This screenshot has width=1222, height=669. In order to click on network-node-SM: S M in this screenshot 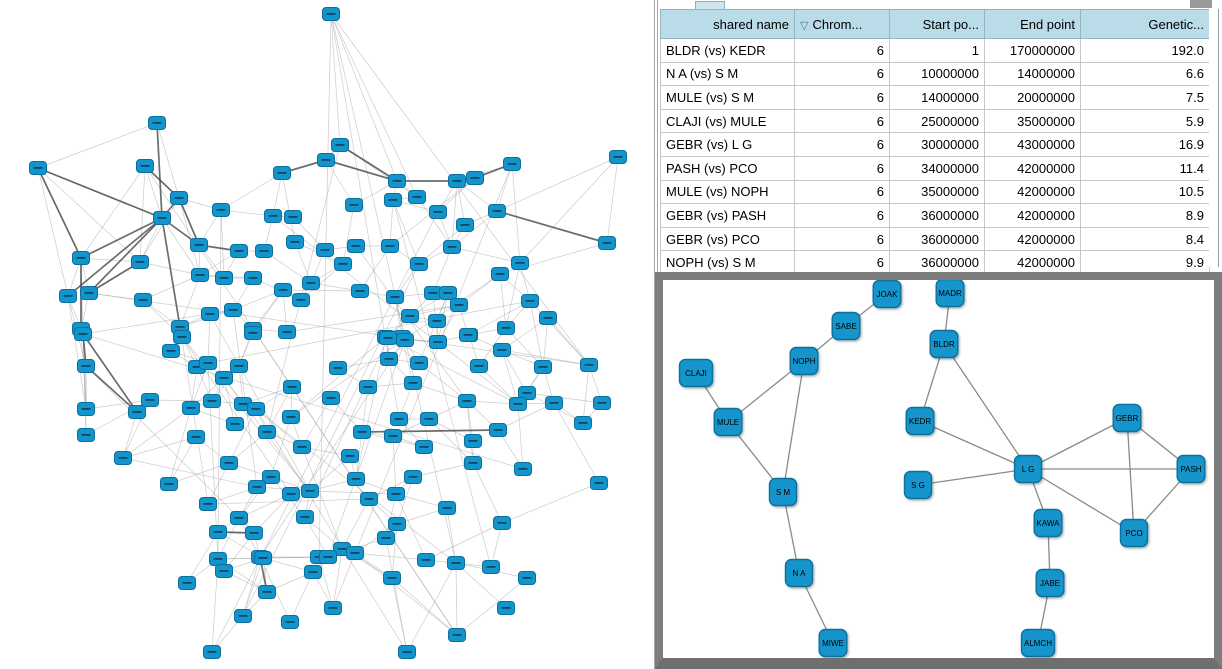, I will do `click(783, 492)`.